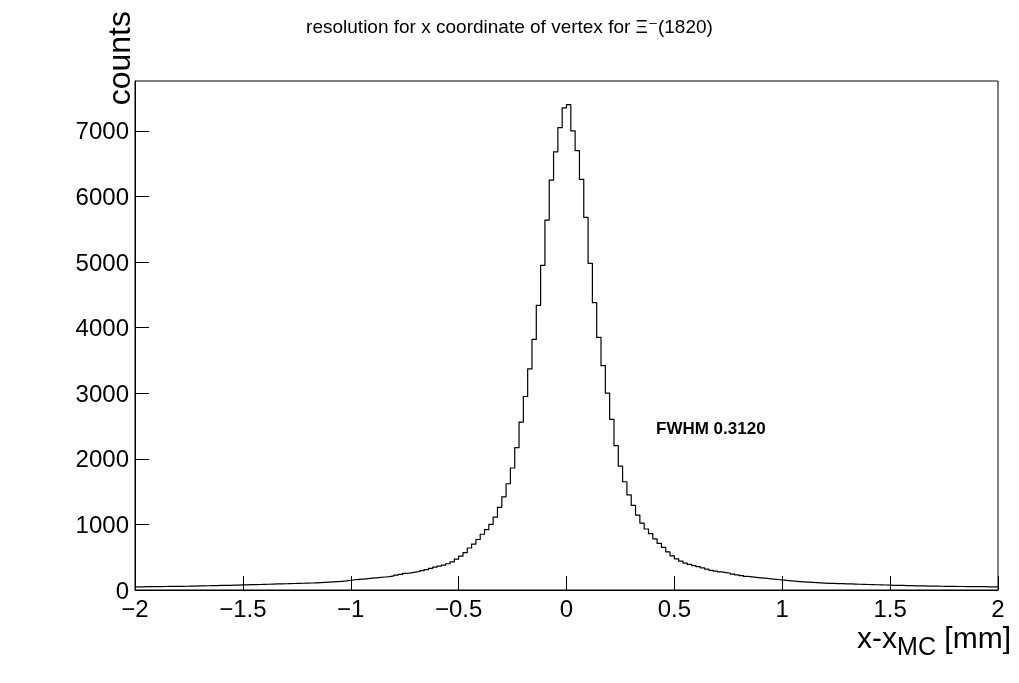 This screenshot has width=1019, height=683. I want to click on y-tick-label: 1000, so click(102, 524).